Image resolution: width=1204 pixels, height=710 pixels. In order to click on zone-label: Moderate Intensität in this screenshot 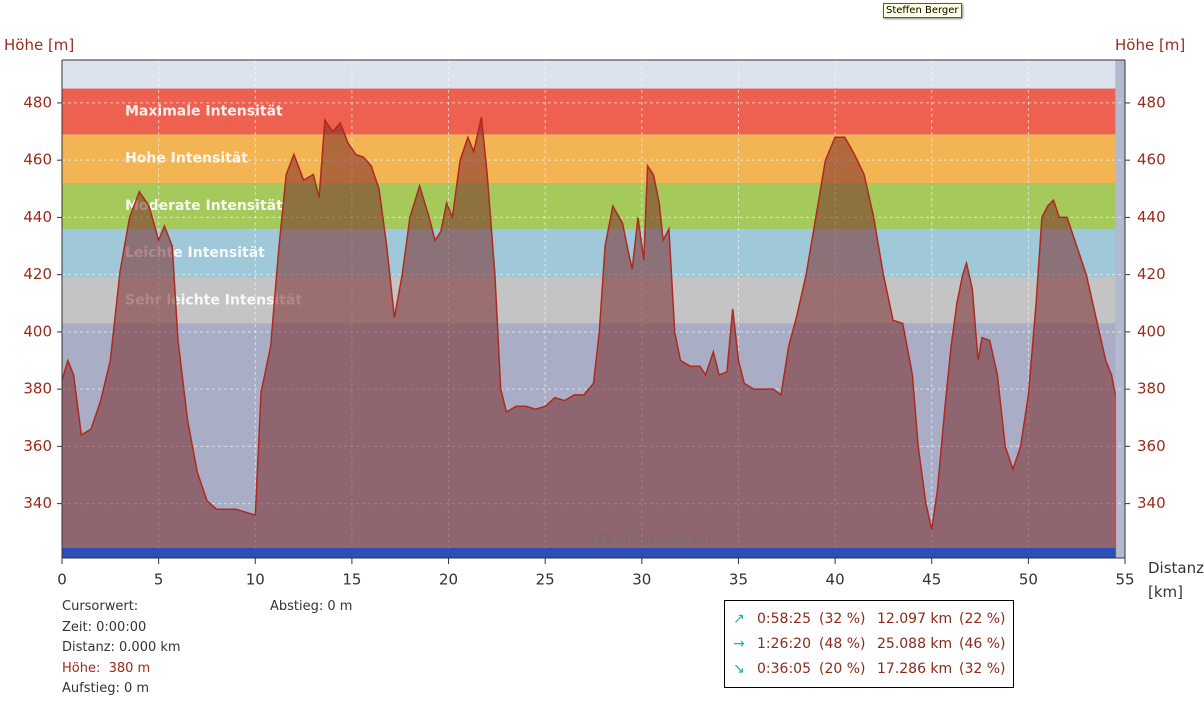, I will do `click(204, 206)`.